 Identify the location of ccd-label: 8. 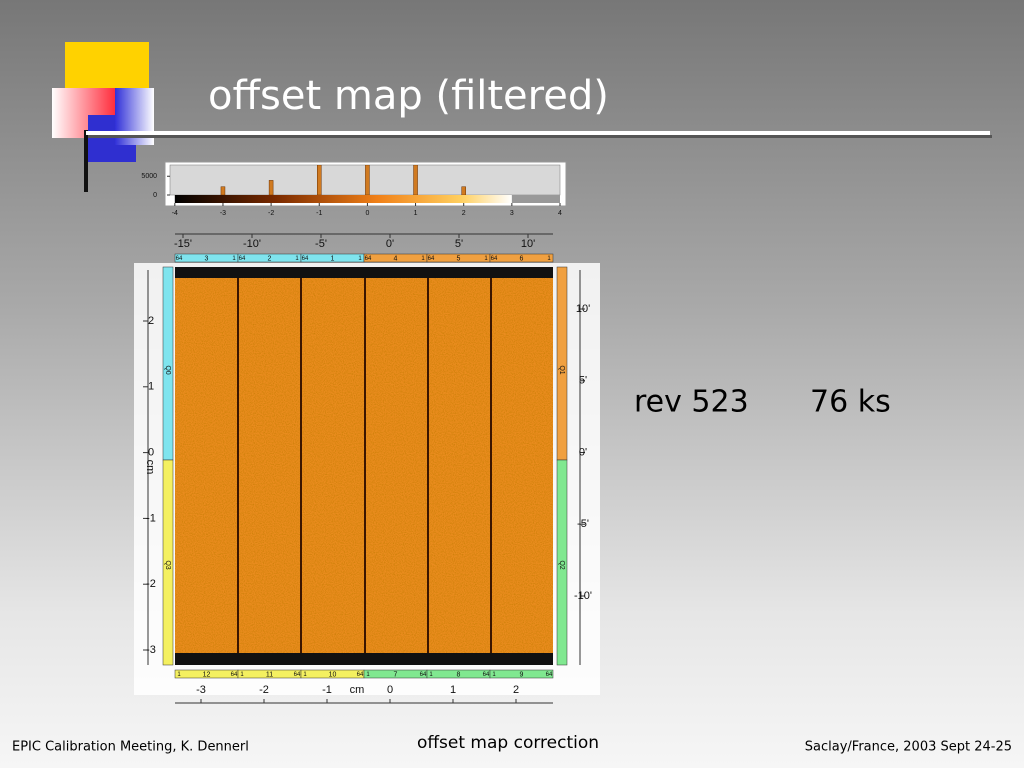
(459, 674).